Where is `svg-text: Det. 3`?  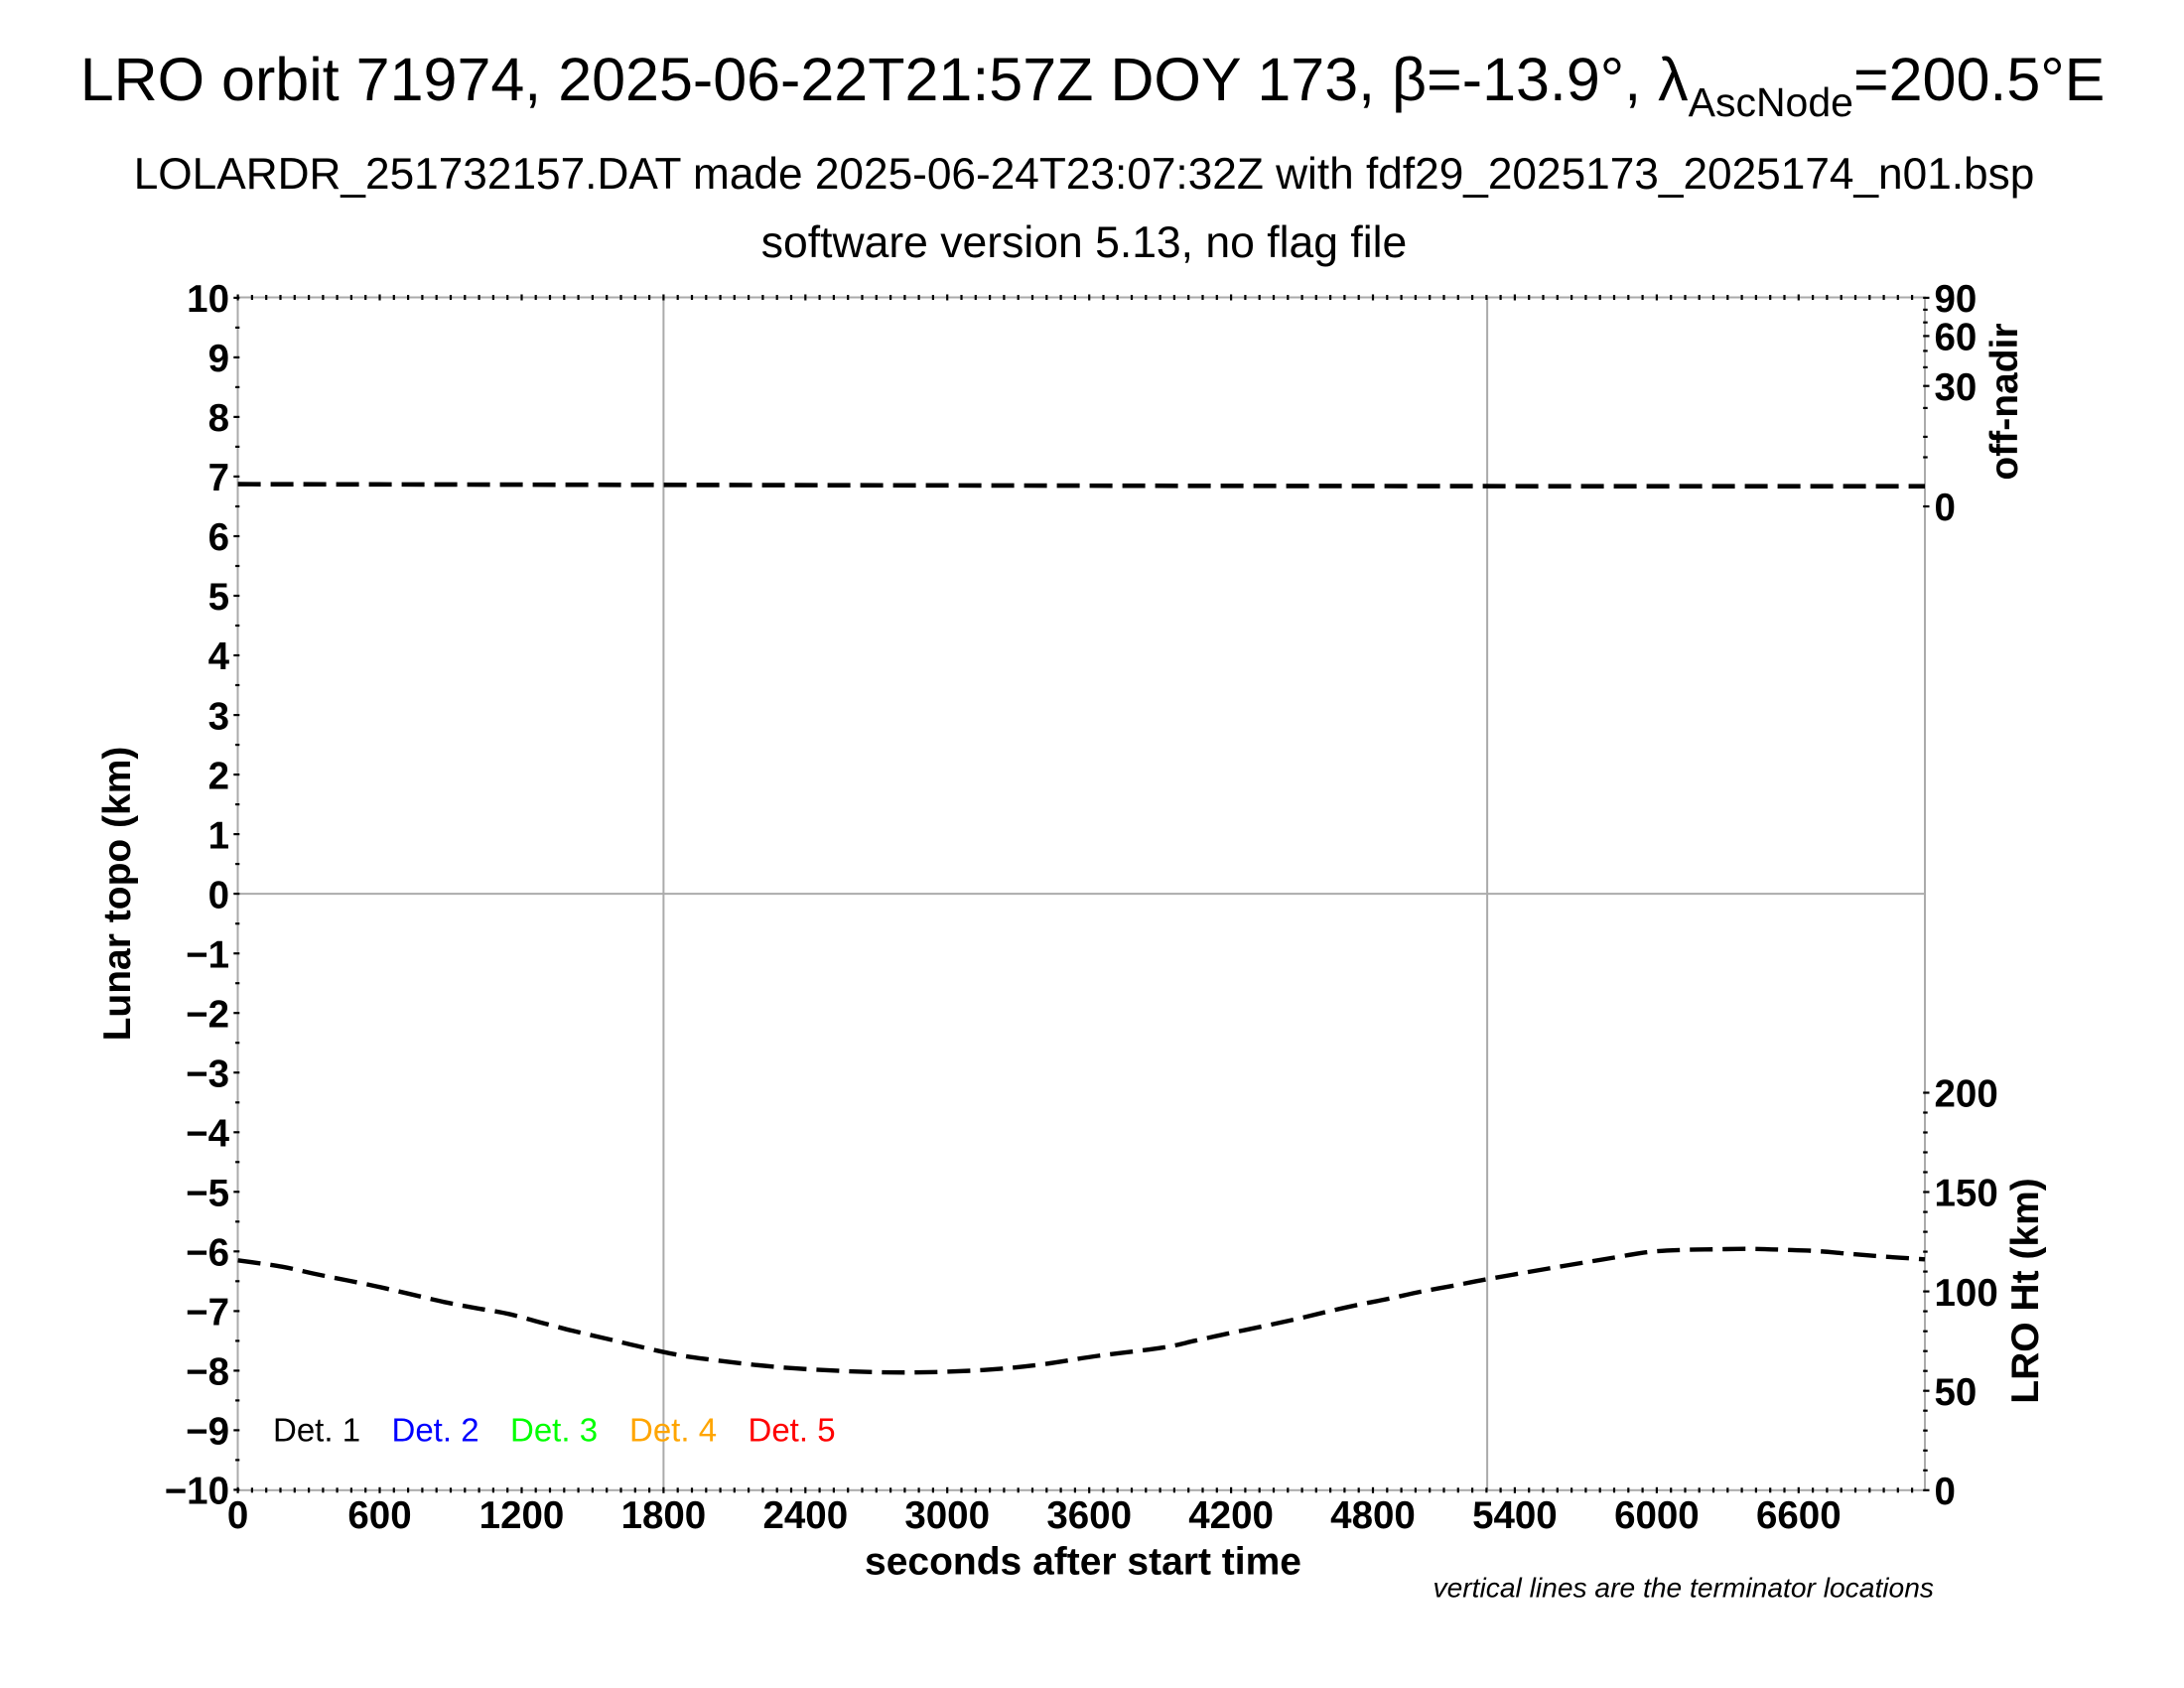 svg-text: Det. 3 is located at coordinates (554, 1430).